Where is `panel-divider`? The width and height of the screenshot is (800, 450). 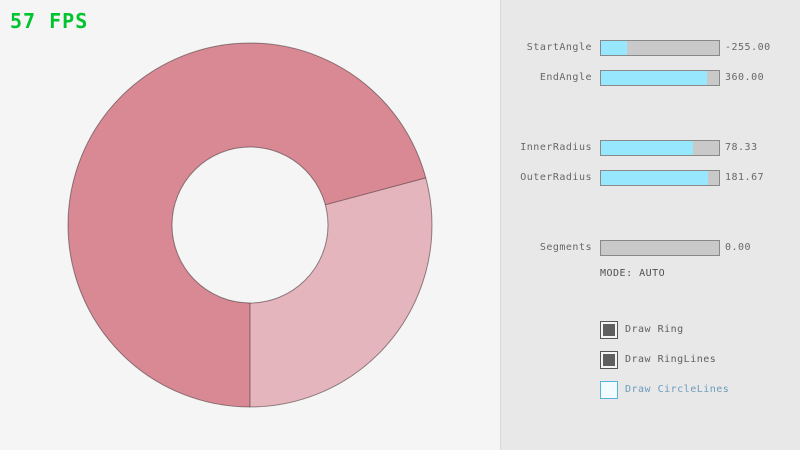 panel-divider is located at coordinates (500, 225).